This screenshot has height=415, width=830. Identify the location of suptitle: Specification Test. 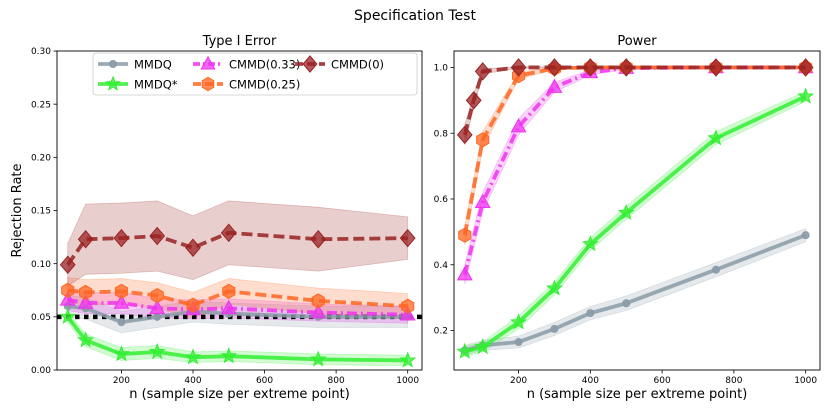
(415, 16).